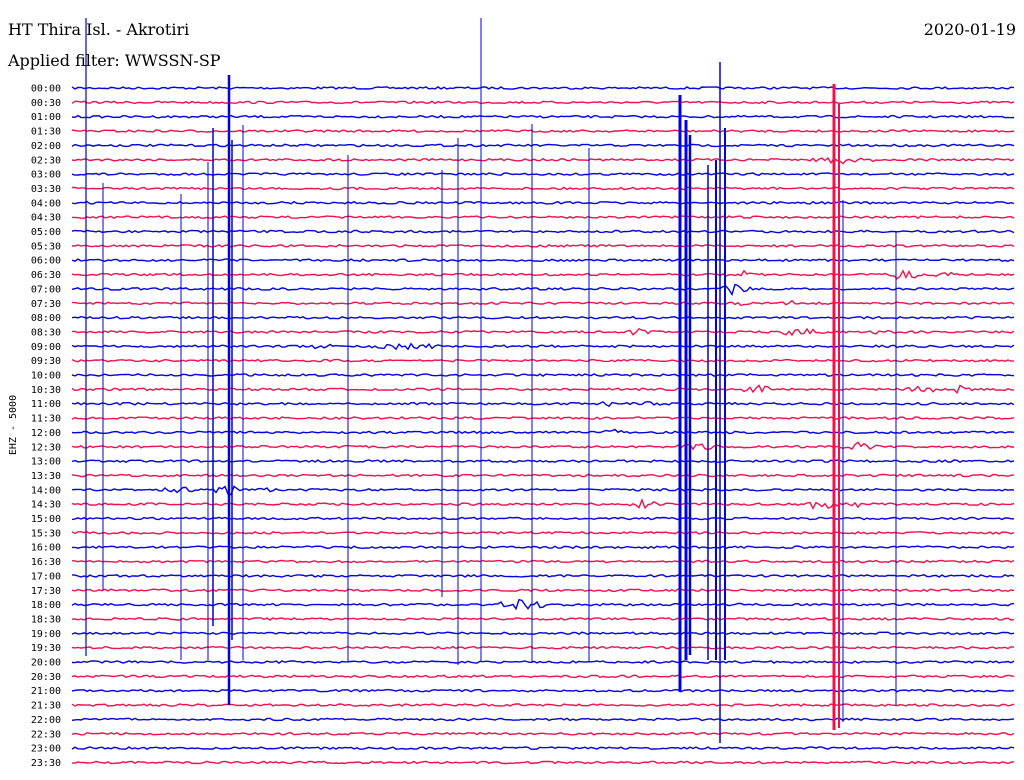 This screenshot has width=1024, height=780. What do you see at coordinates (46, 619) in the screenshot?
I see `tick-label: 18:30` at bounding box center [46, 619].